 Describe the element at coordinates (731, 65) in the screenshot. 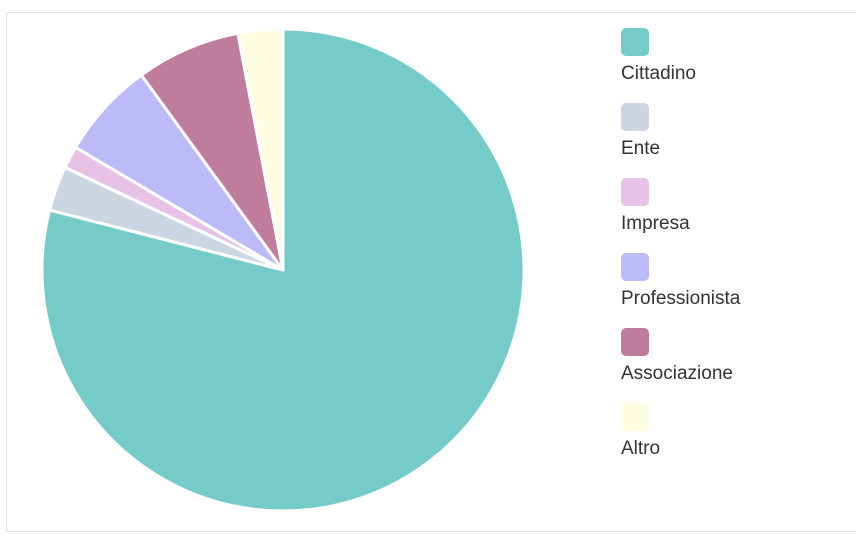

I see `legend-item-cittadino: Cittadino` at that location.